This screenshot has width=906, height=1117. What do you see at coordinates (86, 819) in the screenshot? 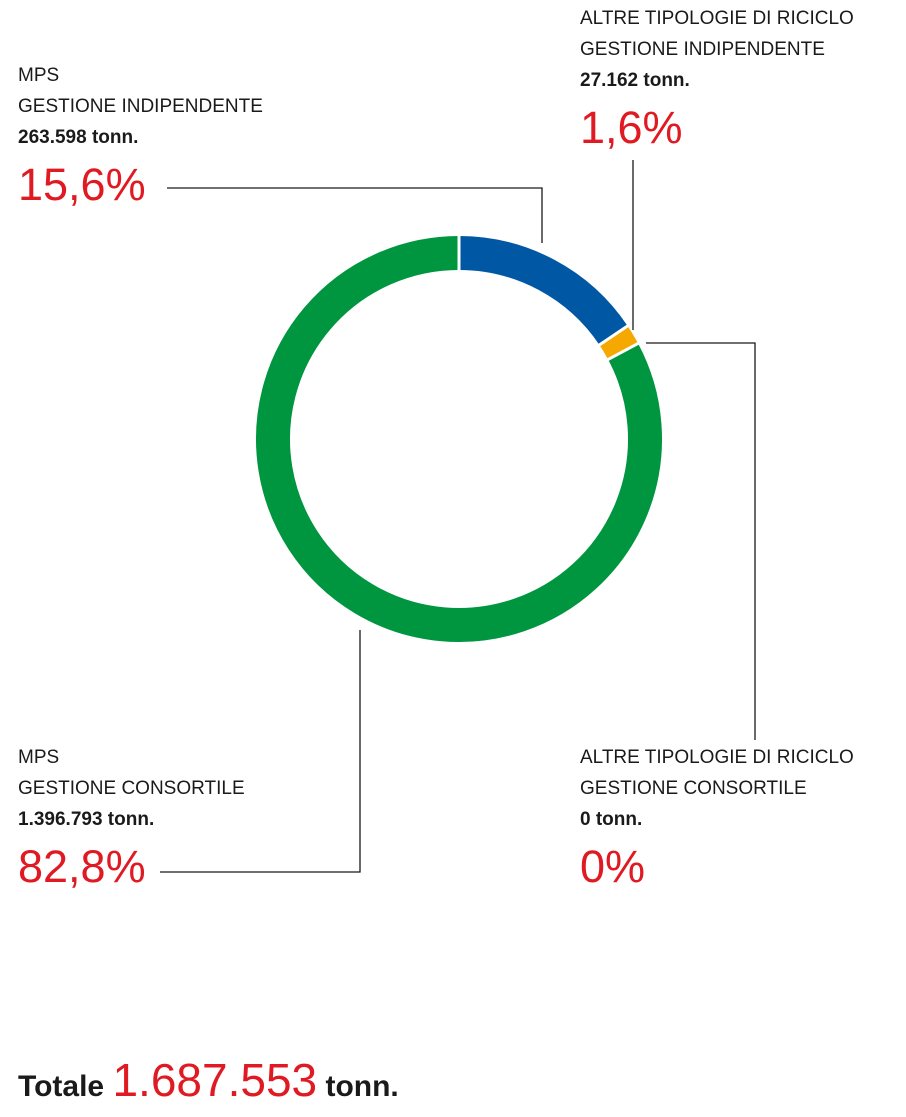
I see `callout-tonnes: 1.396.793 tonn.` at bounding box center [86, 819].